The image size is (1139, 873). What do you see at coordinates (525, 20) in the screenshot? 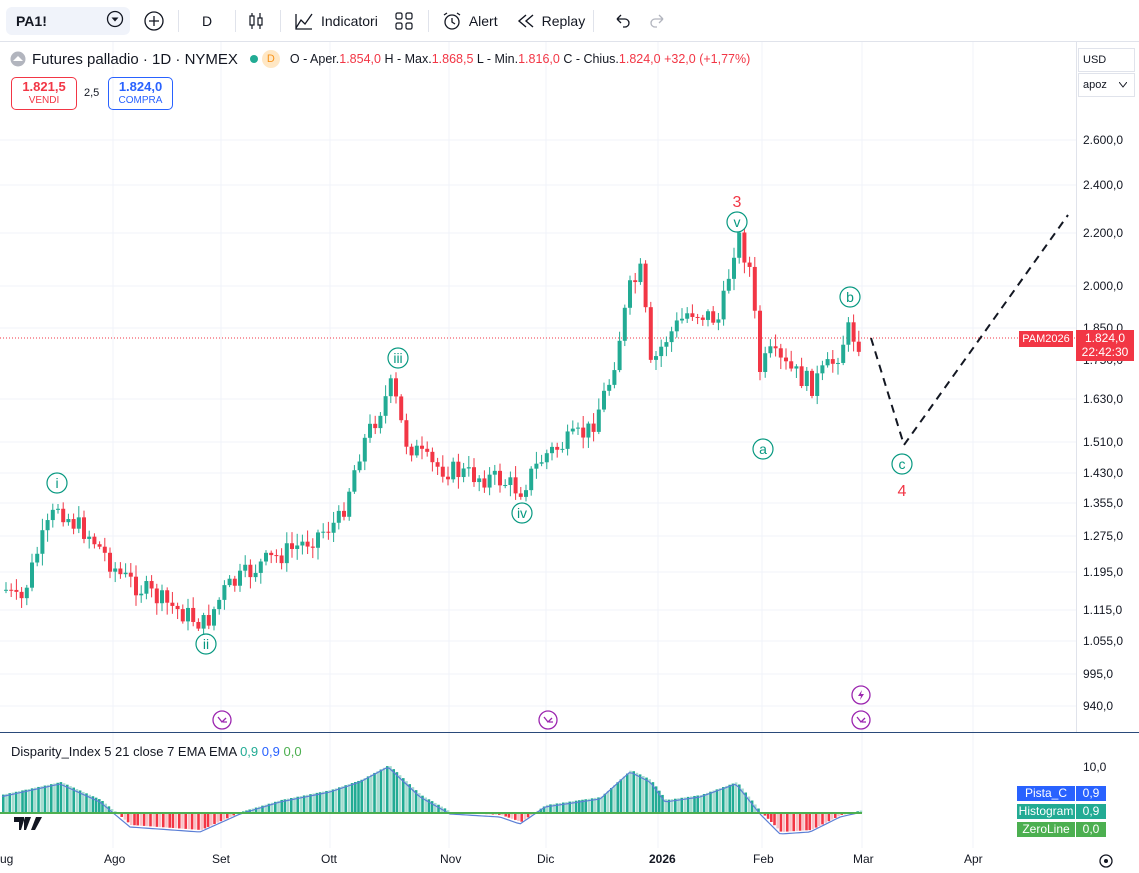
I see `rewind-icon` at bounding box center [525, 20].